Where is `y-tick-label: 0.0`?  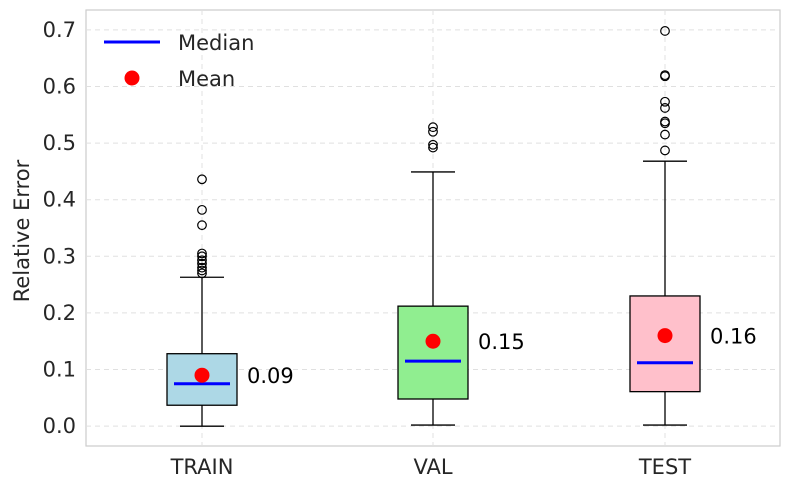
y-tick-label: 0.0 is located at coordinates (59, 426).